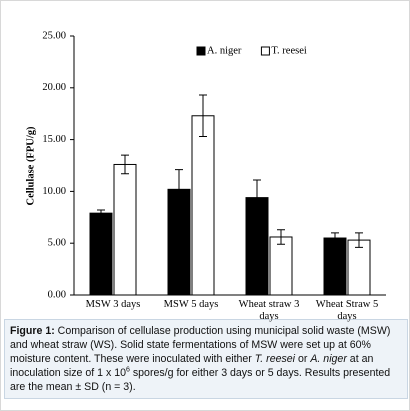 The image size is (410, 411). I want to click on y-axis-label: Cellulase (FPU/g), so click(30, 166).